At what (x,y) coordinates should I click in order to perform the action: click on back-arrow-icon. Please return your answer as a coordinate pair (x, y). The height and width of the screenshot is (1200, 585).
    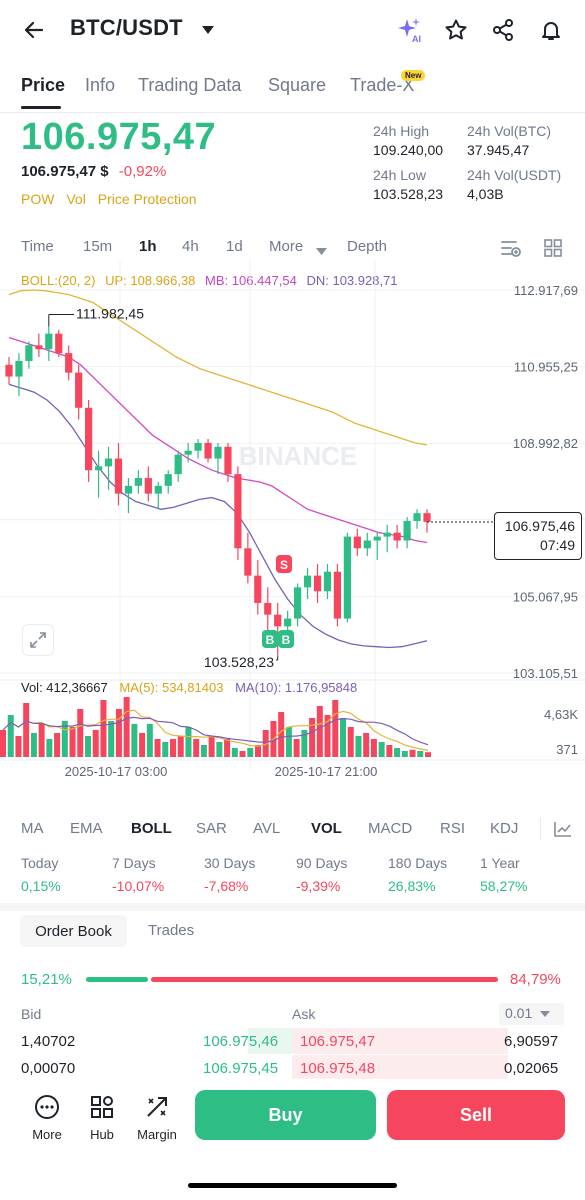
    Looking at the image, I should click on (34, 30).